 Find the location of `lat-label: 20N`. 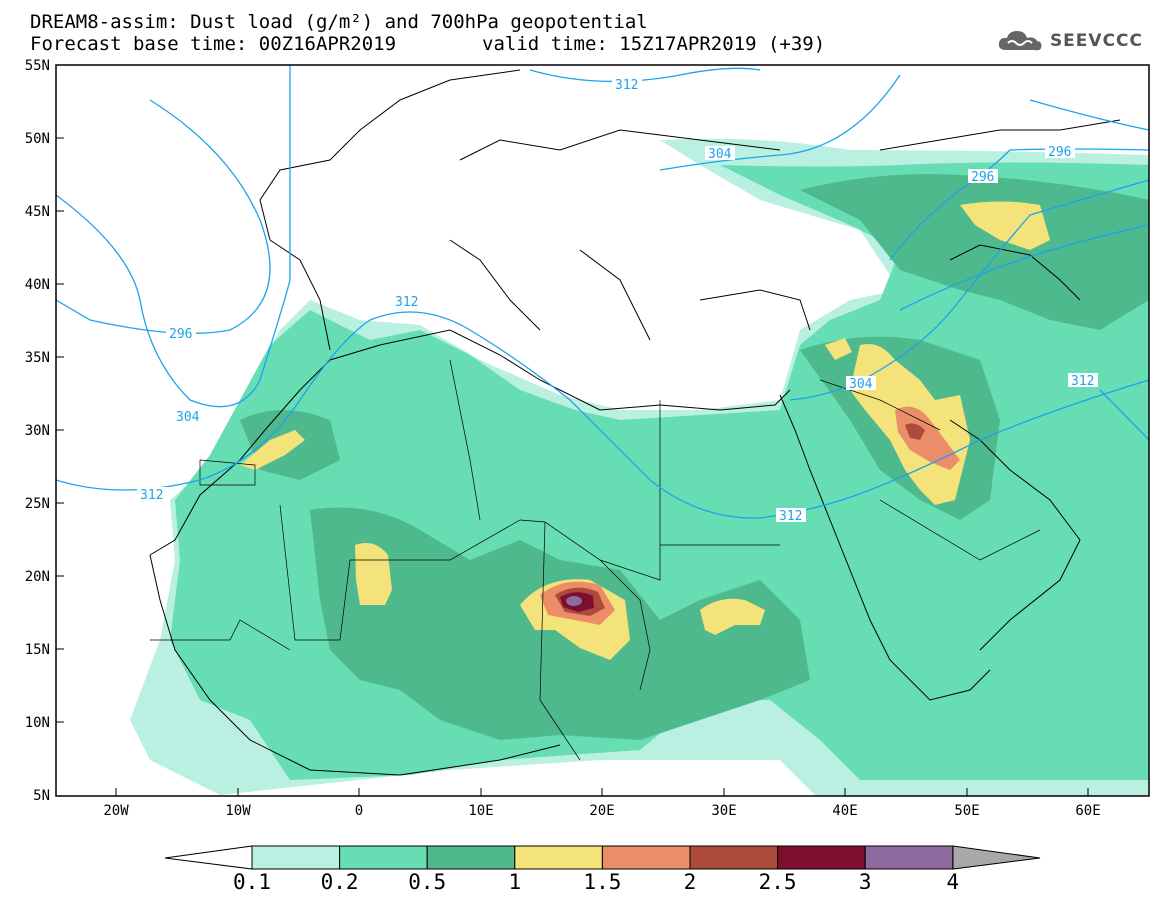

lat-label: 20N is located at coordinates (37, 577).